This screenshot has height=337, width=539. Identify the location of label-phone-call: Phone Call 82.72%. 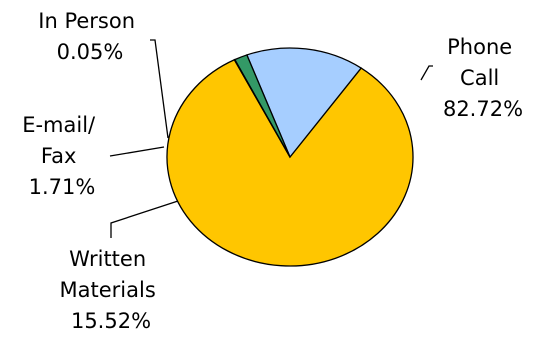
(483, 78).